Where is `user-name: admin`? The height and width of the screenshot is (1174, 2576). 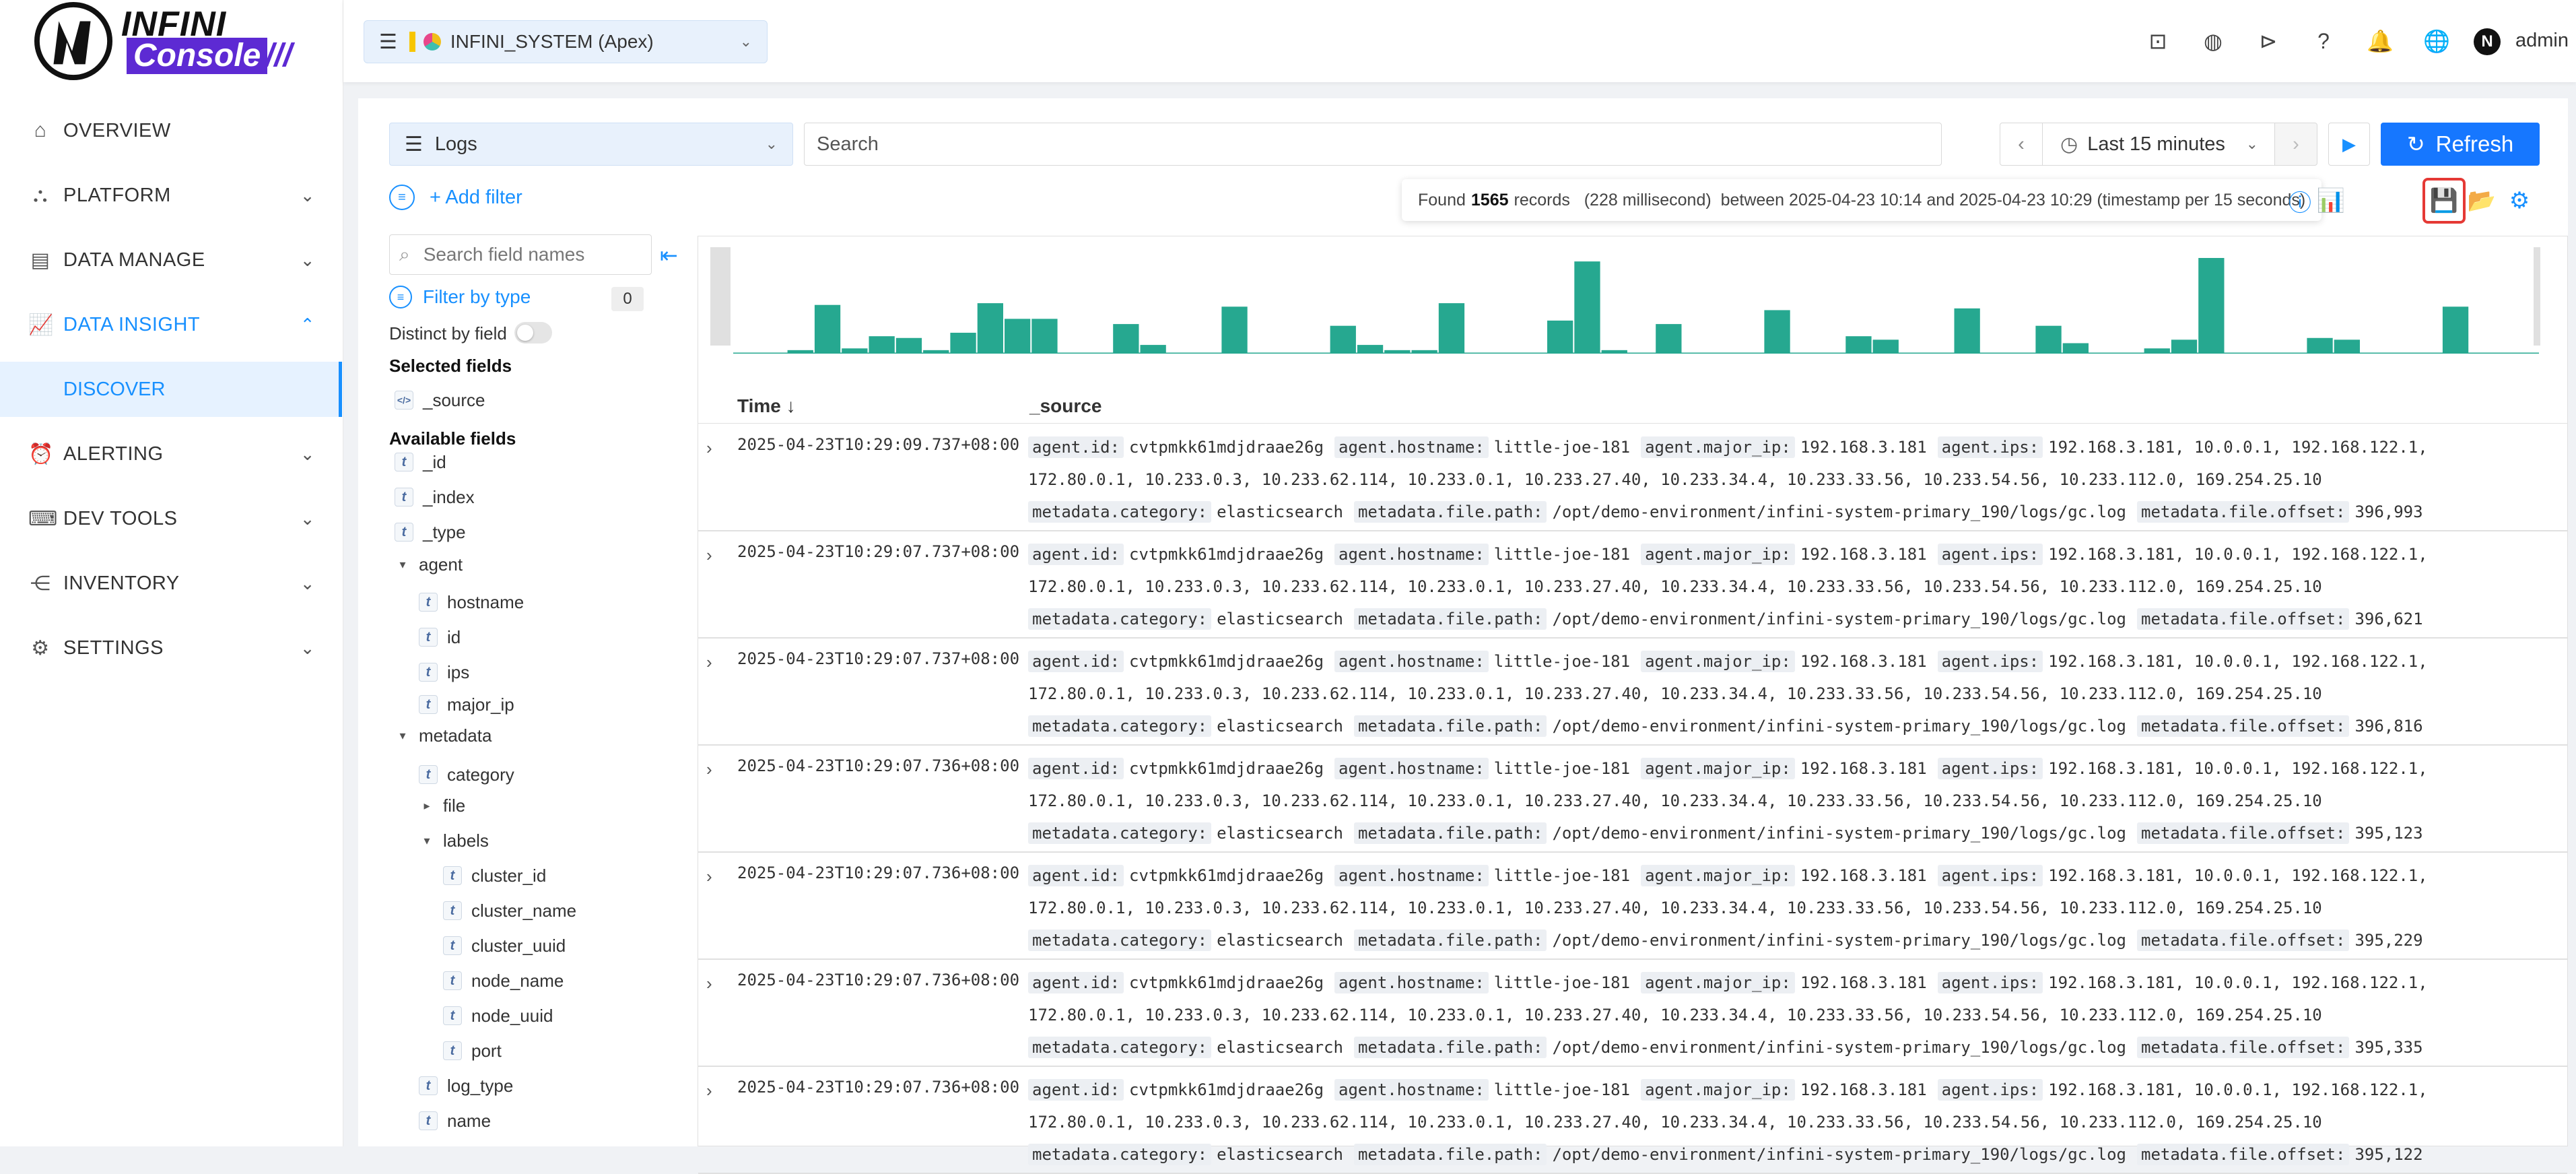
user-name: admin is located at coordinates (2542, 40).